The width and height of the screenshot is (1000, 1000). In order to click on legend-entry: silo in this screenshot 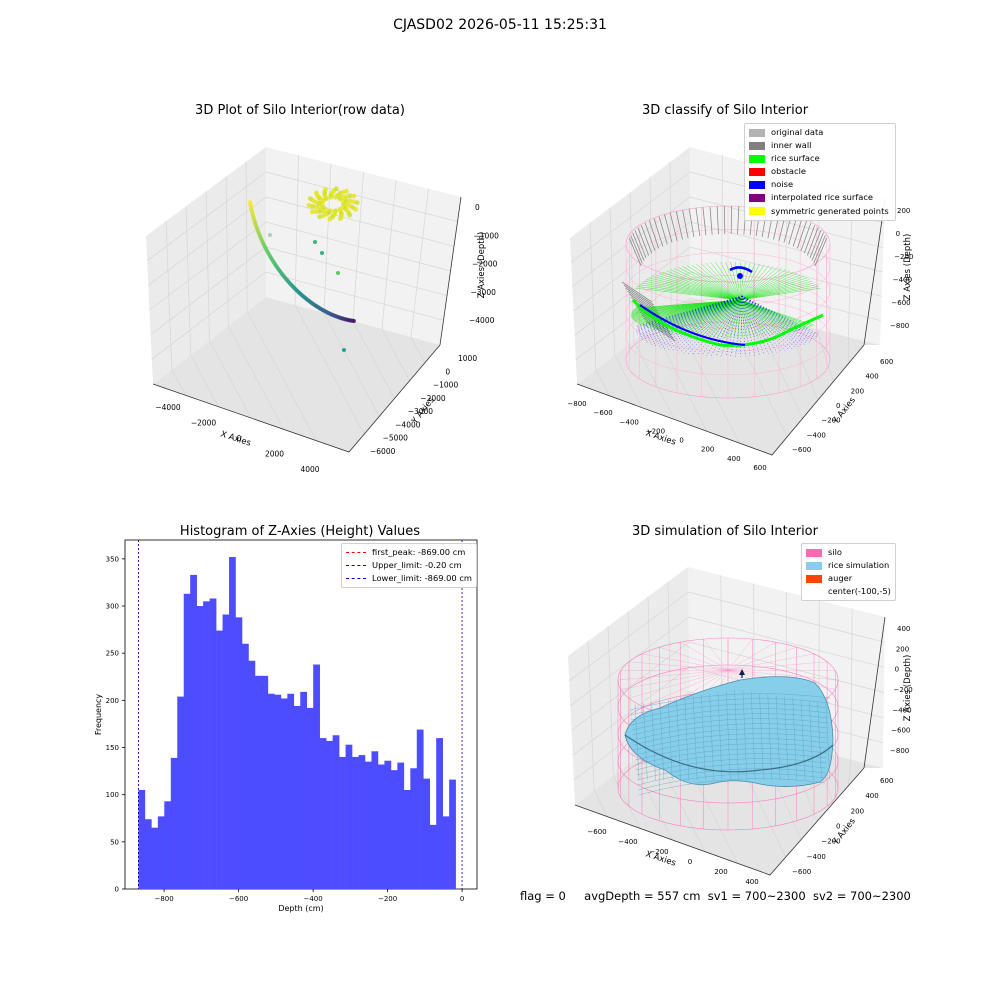, I will do `click(848, 552)`.